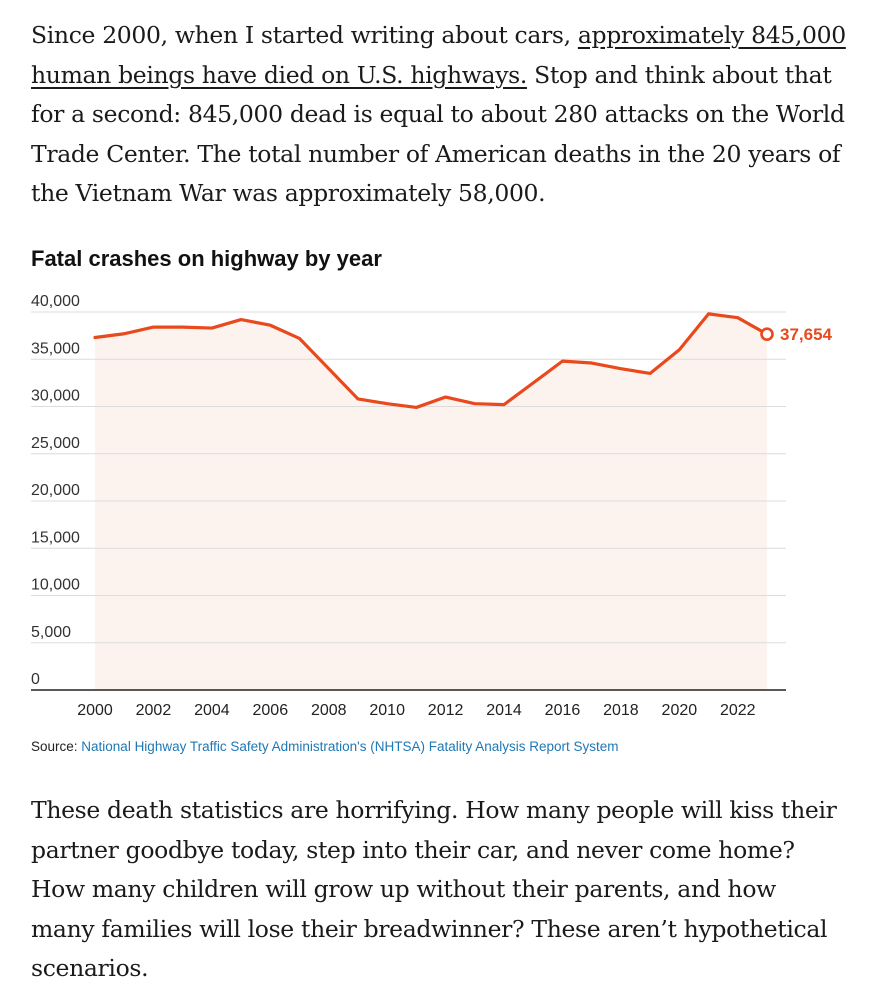 The image size is (878, 1000). I want to click on x-tick-label: 2014, so click(504, 710).